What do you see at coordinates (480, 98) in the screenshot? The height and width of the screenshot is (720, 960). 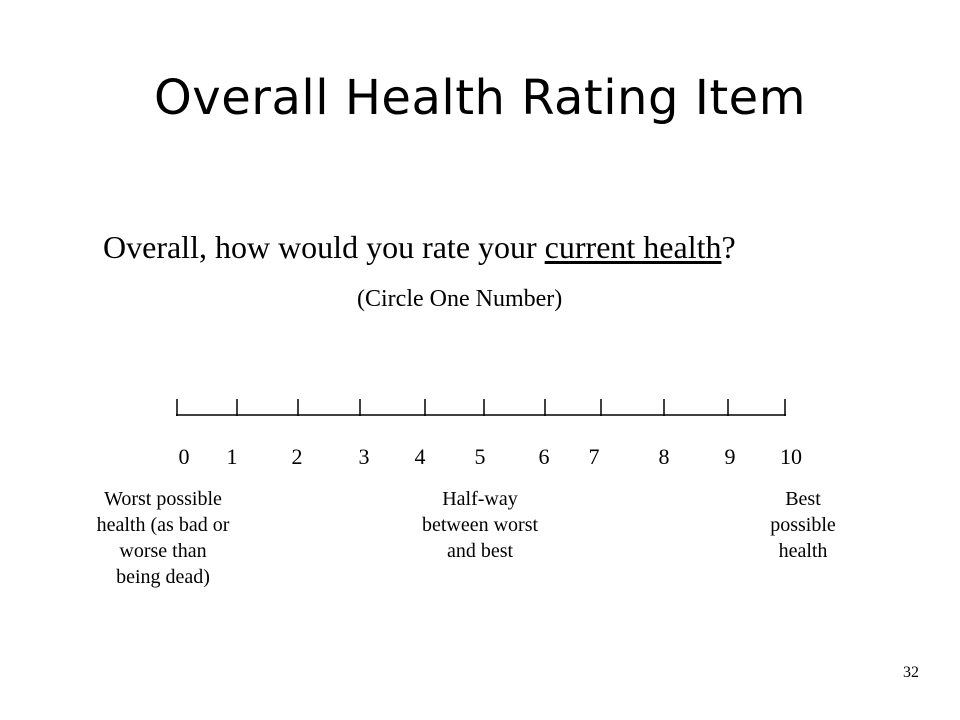 I see `slide-title: Overall Health Rating Item` at bounding box center [480, 98].